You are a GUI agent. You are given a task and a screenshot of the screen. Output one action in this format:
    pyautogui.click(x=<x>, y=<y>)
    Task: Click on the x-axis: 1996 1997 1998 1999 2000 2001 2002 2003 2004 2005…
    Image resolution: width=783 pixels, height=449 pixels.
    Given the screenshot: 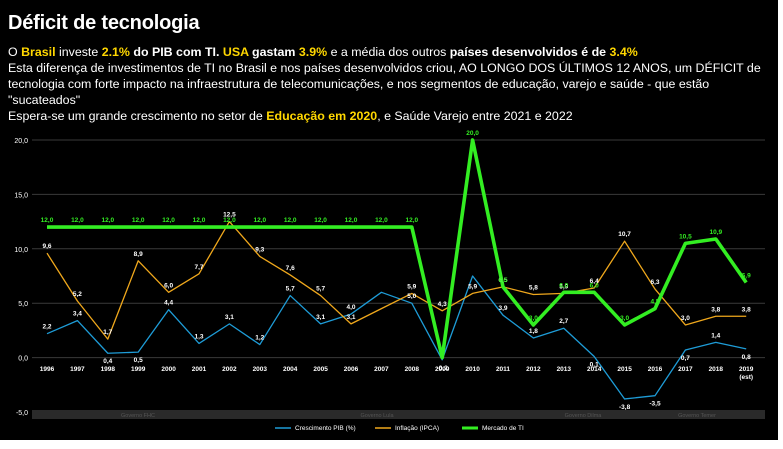 What is the action you would take?
    pyautogui.click(x=397, y=373)
    